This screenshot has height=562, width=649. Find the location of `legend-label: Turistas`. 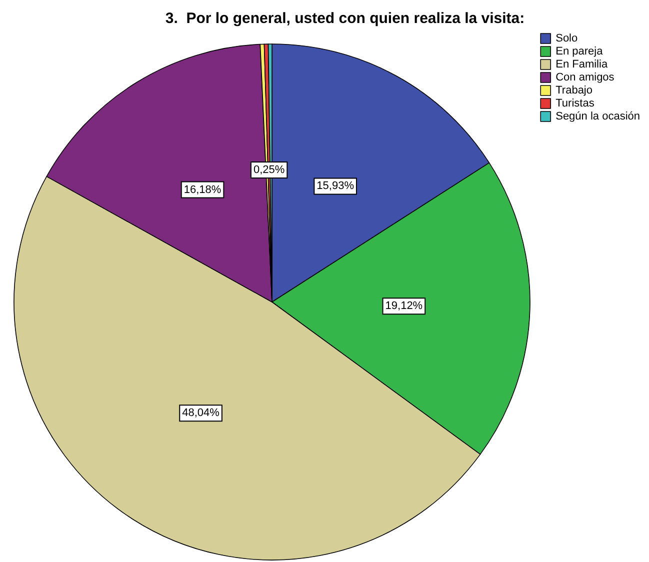

legend-label: Turistas is located at coordinates (575, 104).